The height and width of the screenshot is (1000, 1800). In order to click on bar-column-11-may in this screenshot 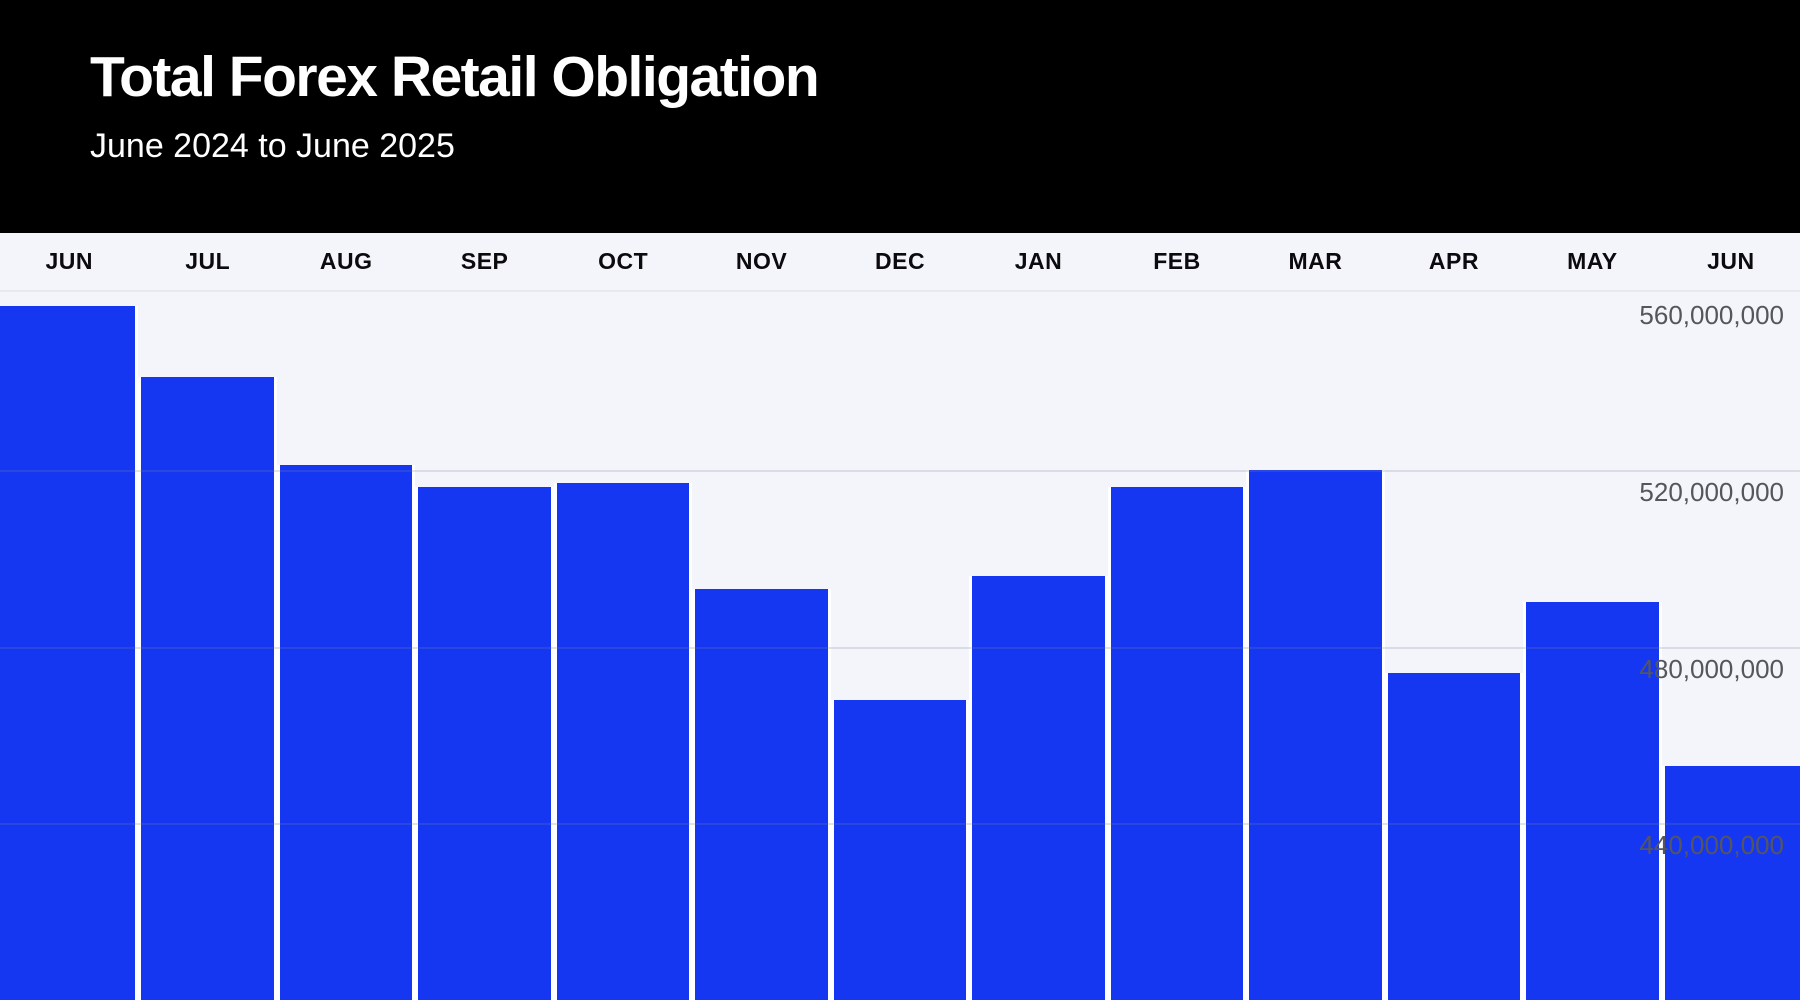, I will do `click(1592, 646)`.